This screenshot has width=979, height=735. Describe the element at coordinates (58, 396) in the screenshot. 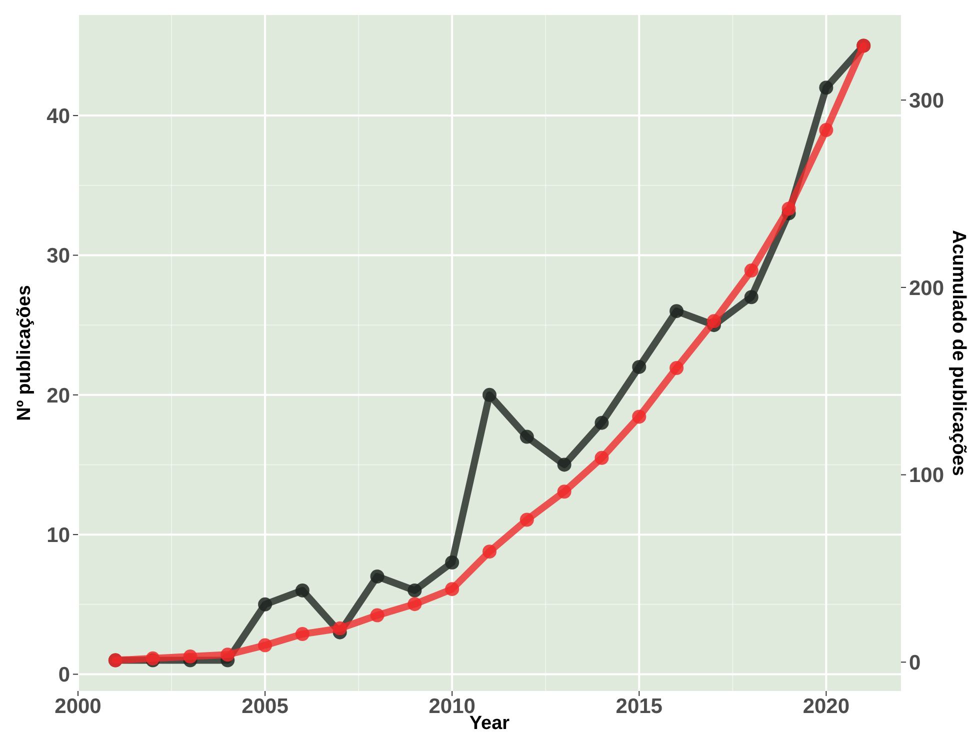

I see `y-tick-label: 20` at that location.